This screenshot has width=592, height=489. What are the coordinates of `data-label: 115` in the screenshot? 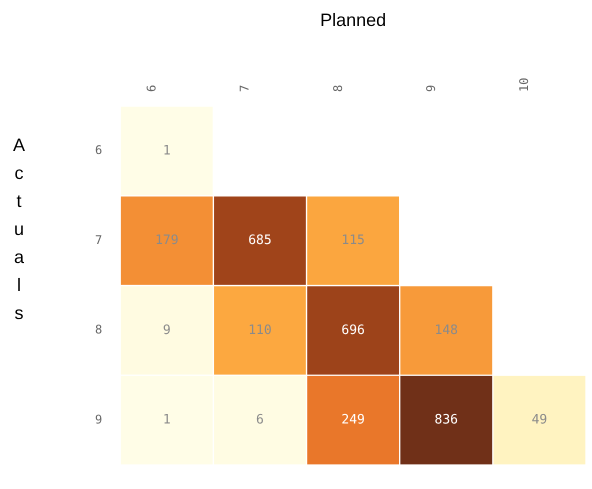 It's located at (353, 240).